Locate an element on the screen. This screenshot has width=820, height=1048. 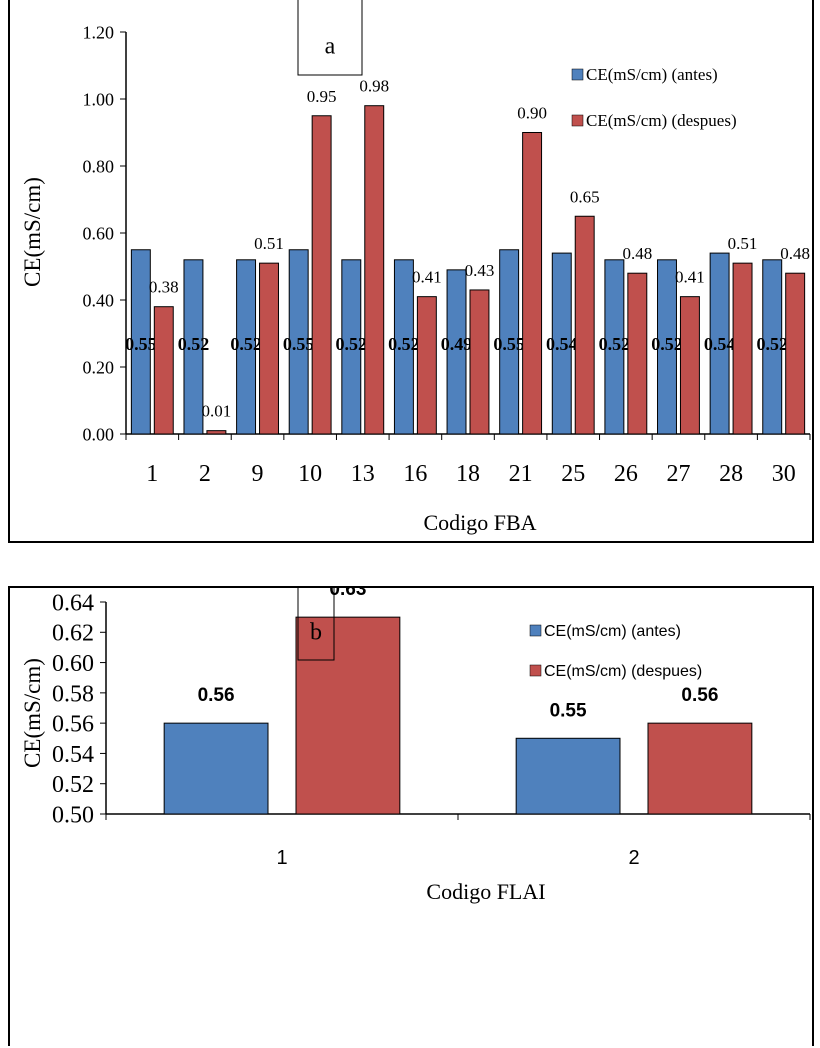
y-tick-label: 0.64 is located at coordinates (73, 603).